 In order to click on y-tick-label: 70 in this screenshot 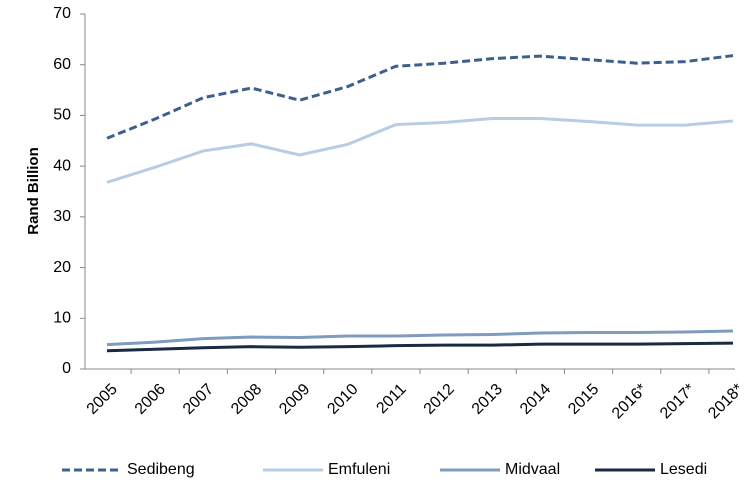, I will do `click(62, 13)`.